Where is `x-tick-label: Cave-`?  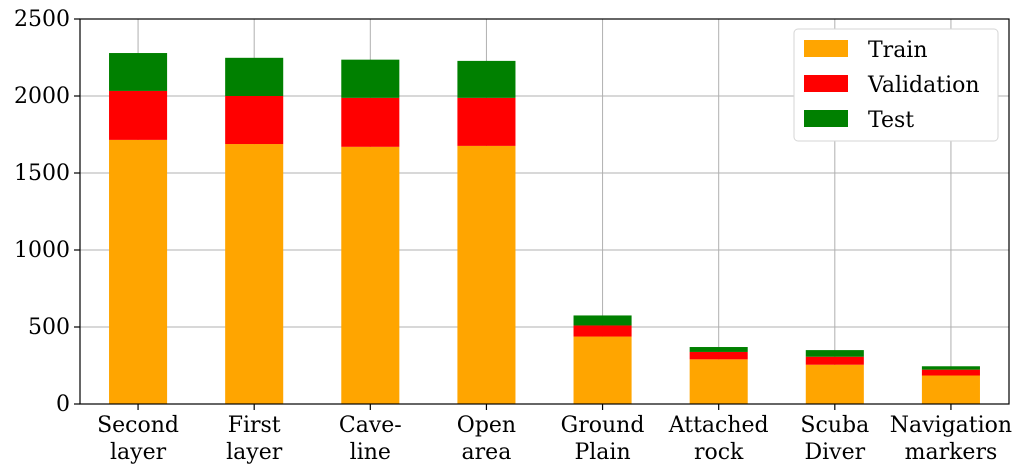 x-tick-label: Cave- is located at coordinates (370, 425).